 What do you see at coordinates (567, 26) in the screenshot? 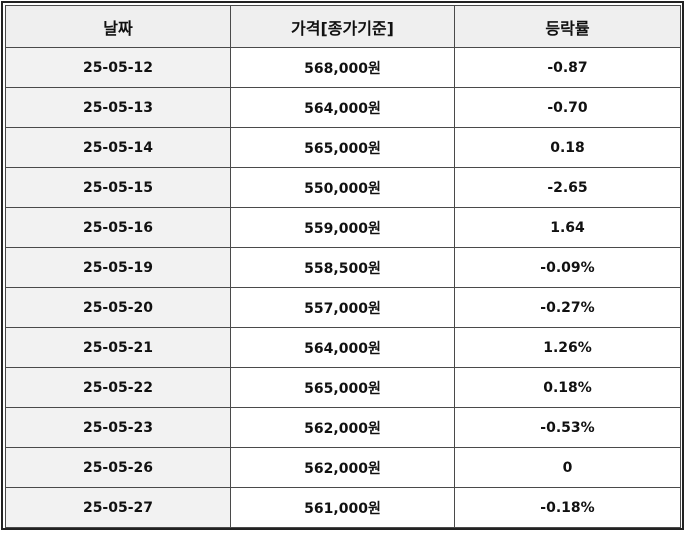
I see `rate-column-header: 등락률` at bounding box center [567, 26].